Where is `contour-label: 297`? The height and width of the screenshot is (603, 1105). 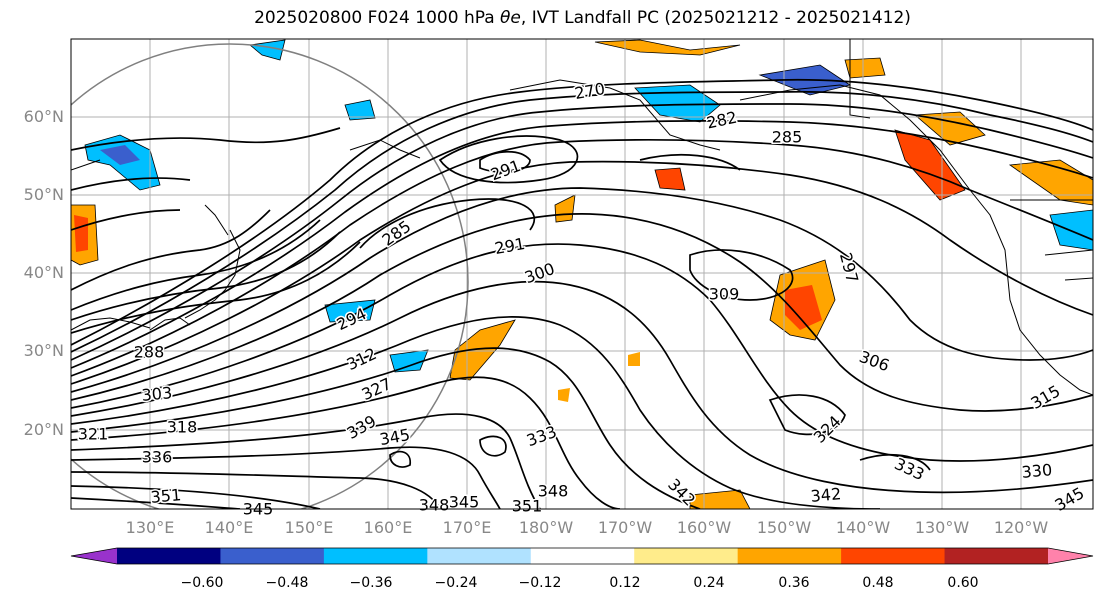
contour-label: 297 is located at coordinates (849, 268).